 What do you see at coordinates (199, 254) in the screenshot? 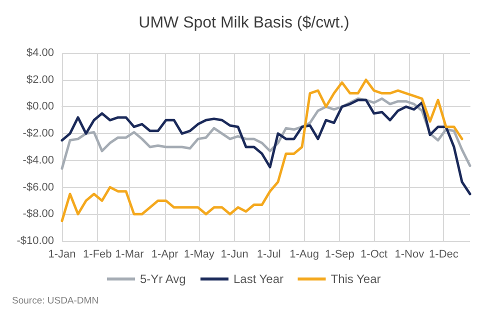
I see `x-tick-label: 1-May` at bounding box center [199, 254].